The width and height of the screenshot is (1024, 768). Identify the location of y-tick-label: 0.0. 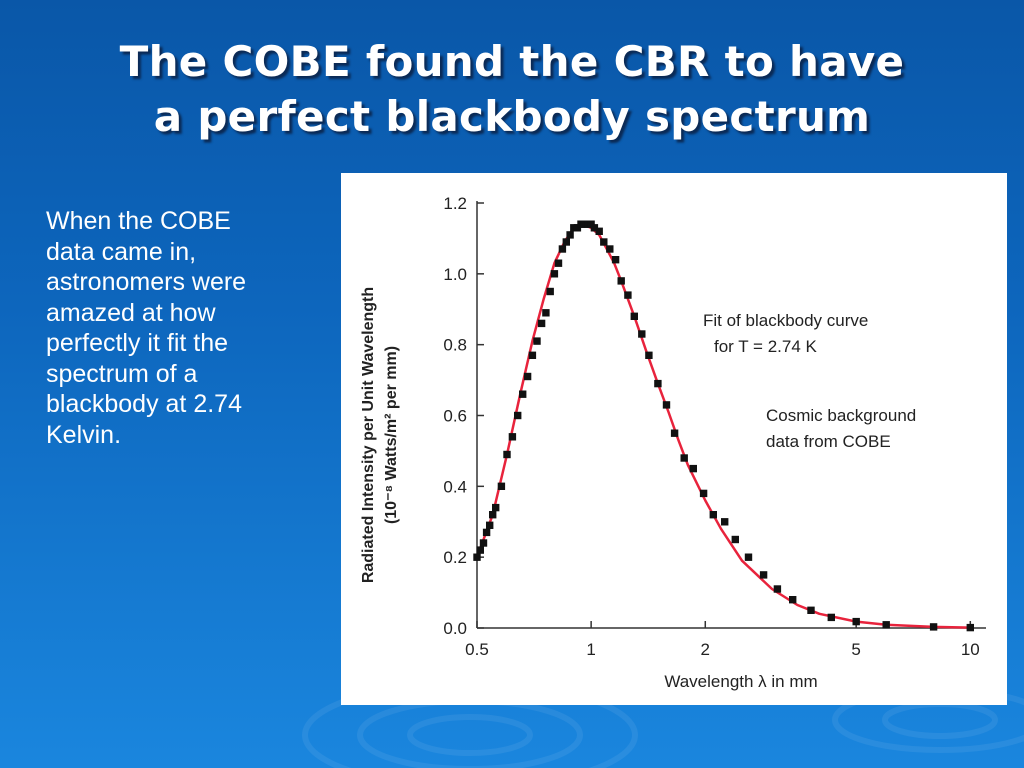
(455, 628).